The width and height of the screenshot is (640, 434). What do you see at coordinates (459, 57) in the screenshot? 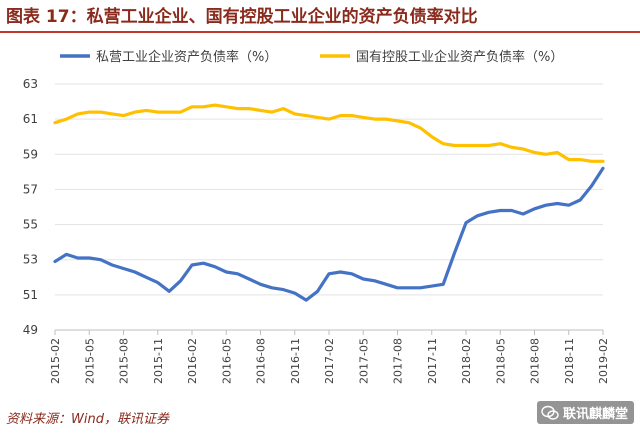
I see `legend-label: 国有控股工业企业资产负债率（%）` at bounding box center [459, 57].